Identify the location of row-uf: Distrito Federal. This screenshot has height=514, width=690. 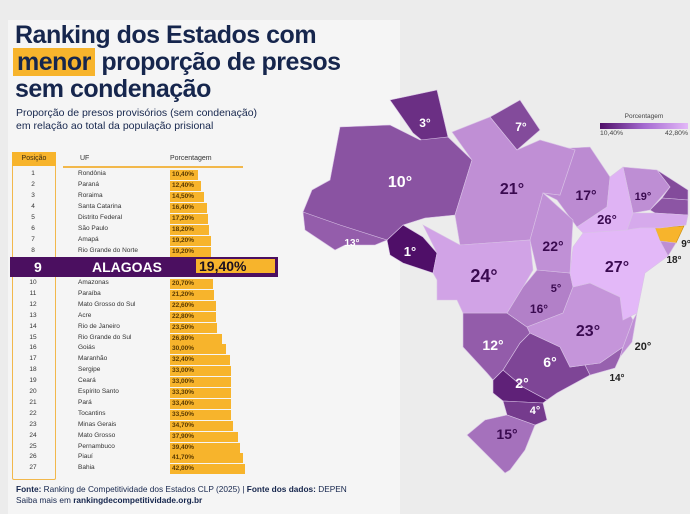
(100, 217).